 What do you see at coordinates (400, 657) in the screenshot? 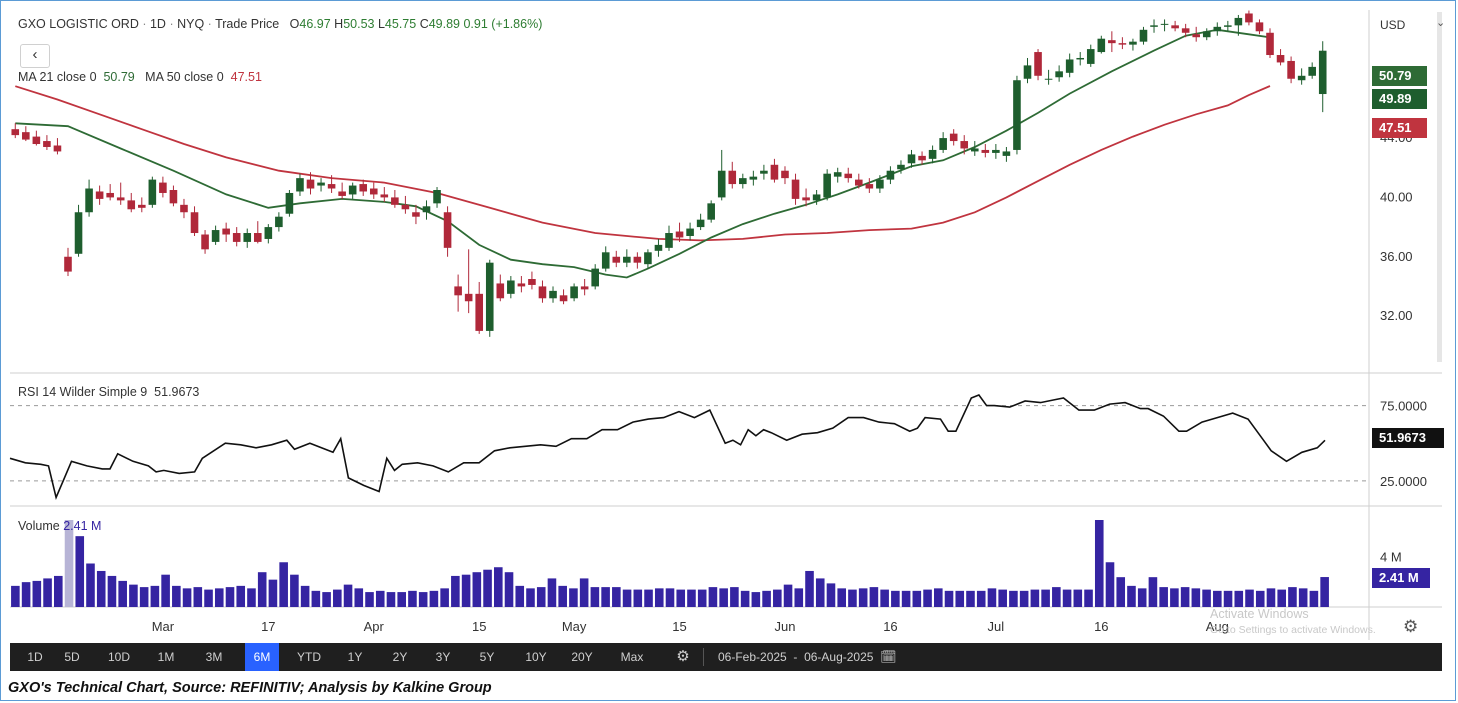
I see `timeframe-2y-button: 2Y` at bounding box center [400, 657].